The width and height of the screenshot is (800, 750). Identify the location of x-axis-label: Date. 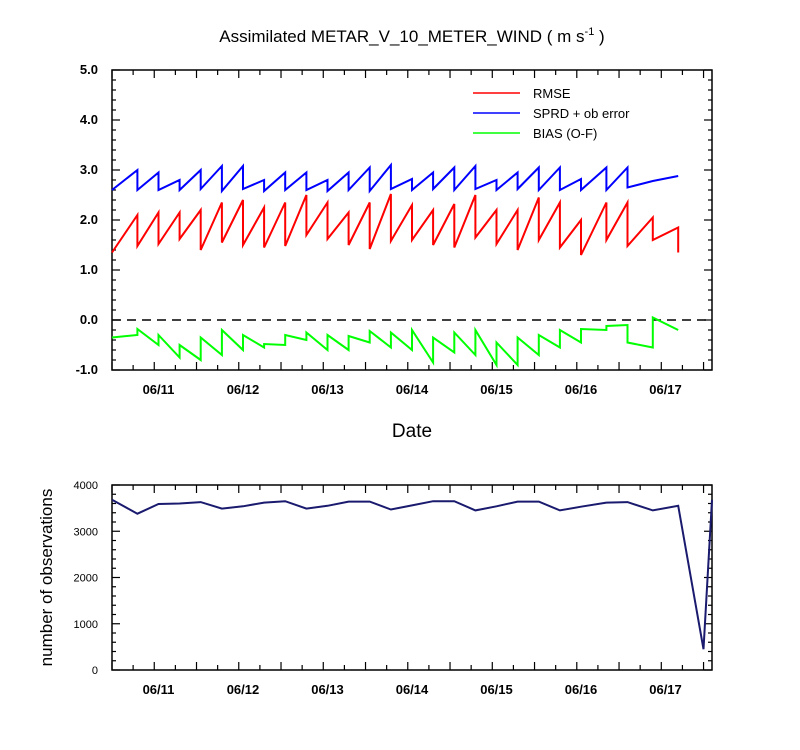
(412, 431).